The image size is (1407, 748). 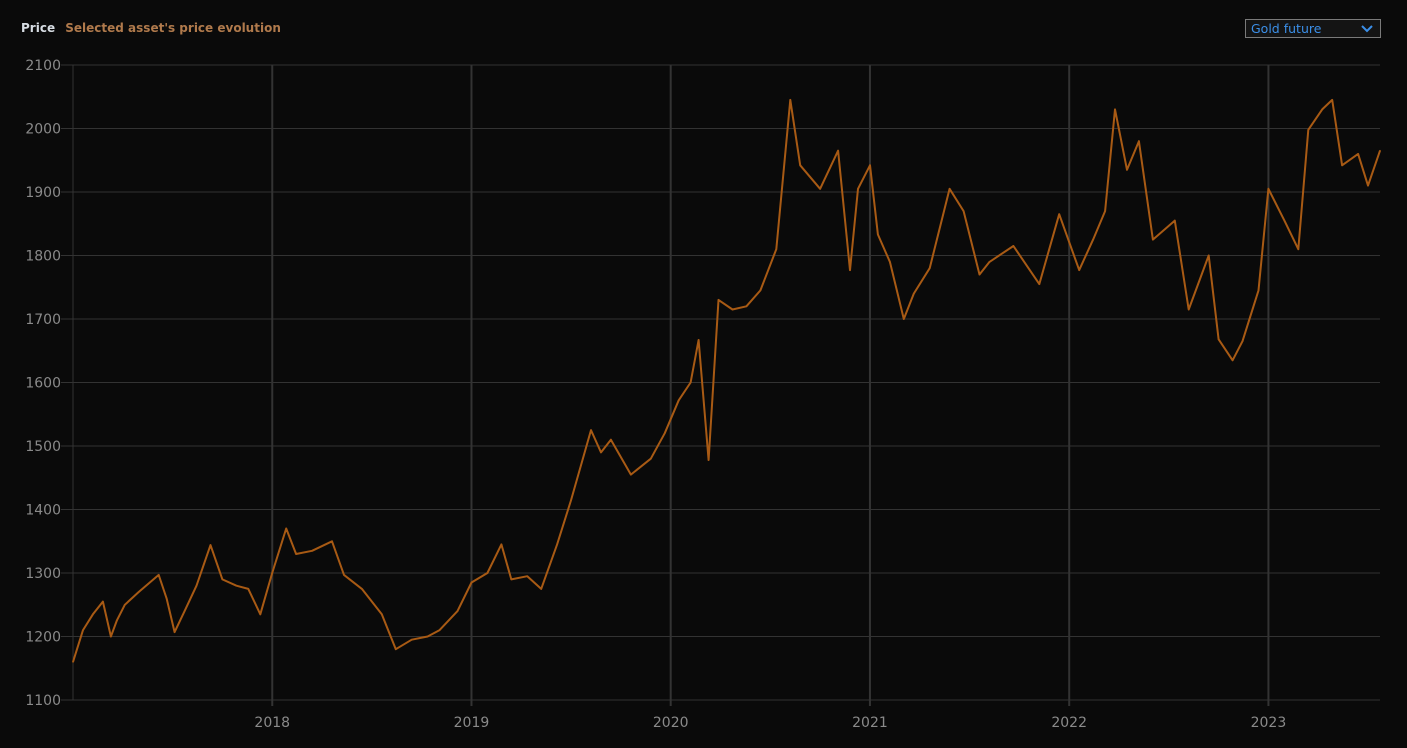 I want to click on y-tick-label: 2000, so click(x=43, y=130).